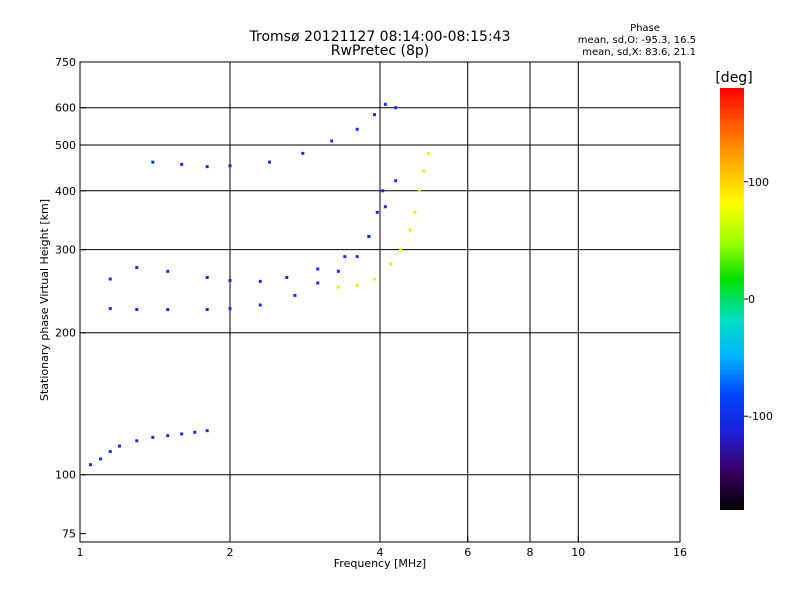  I want to click on y-tick-label: 100, so click(65, 475).